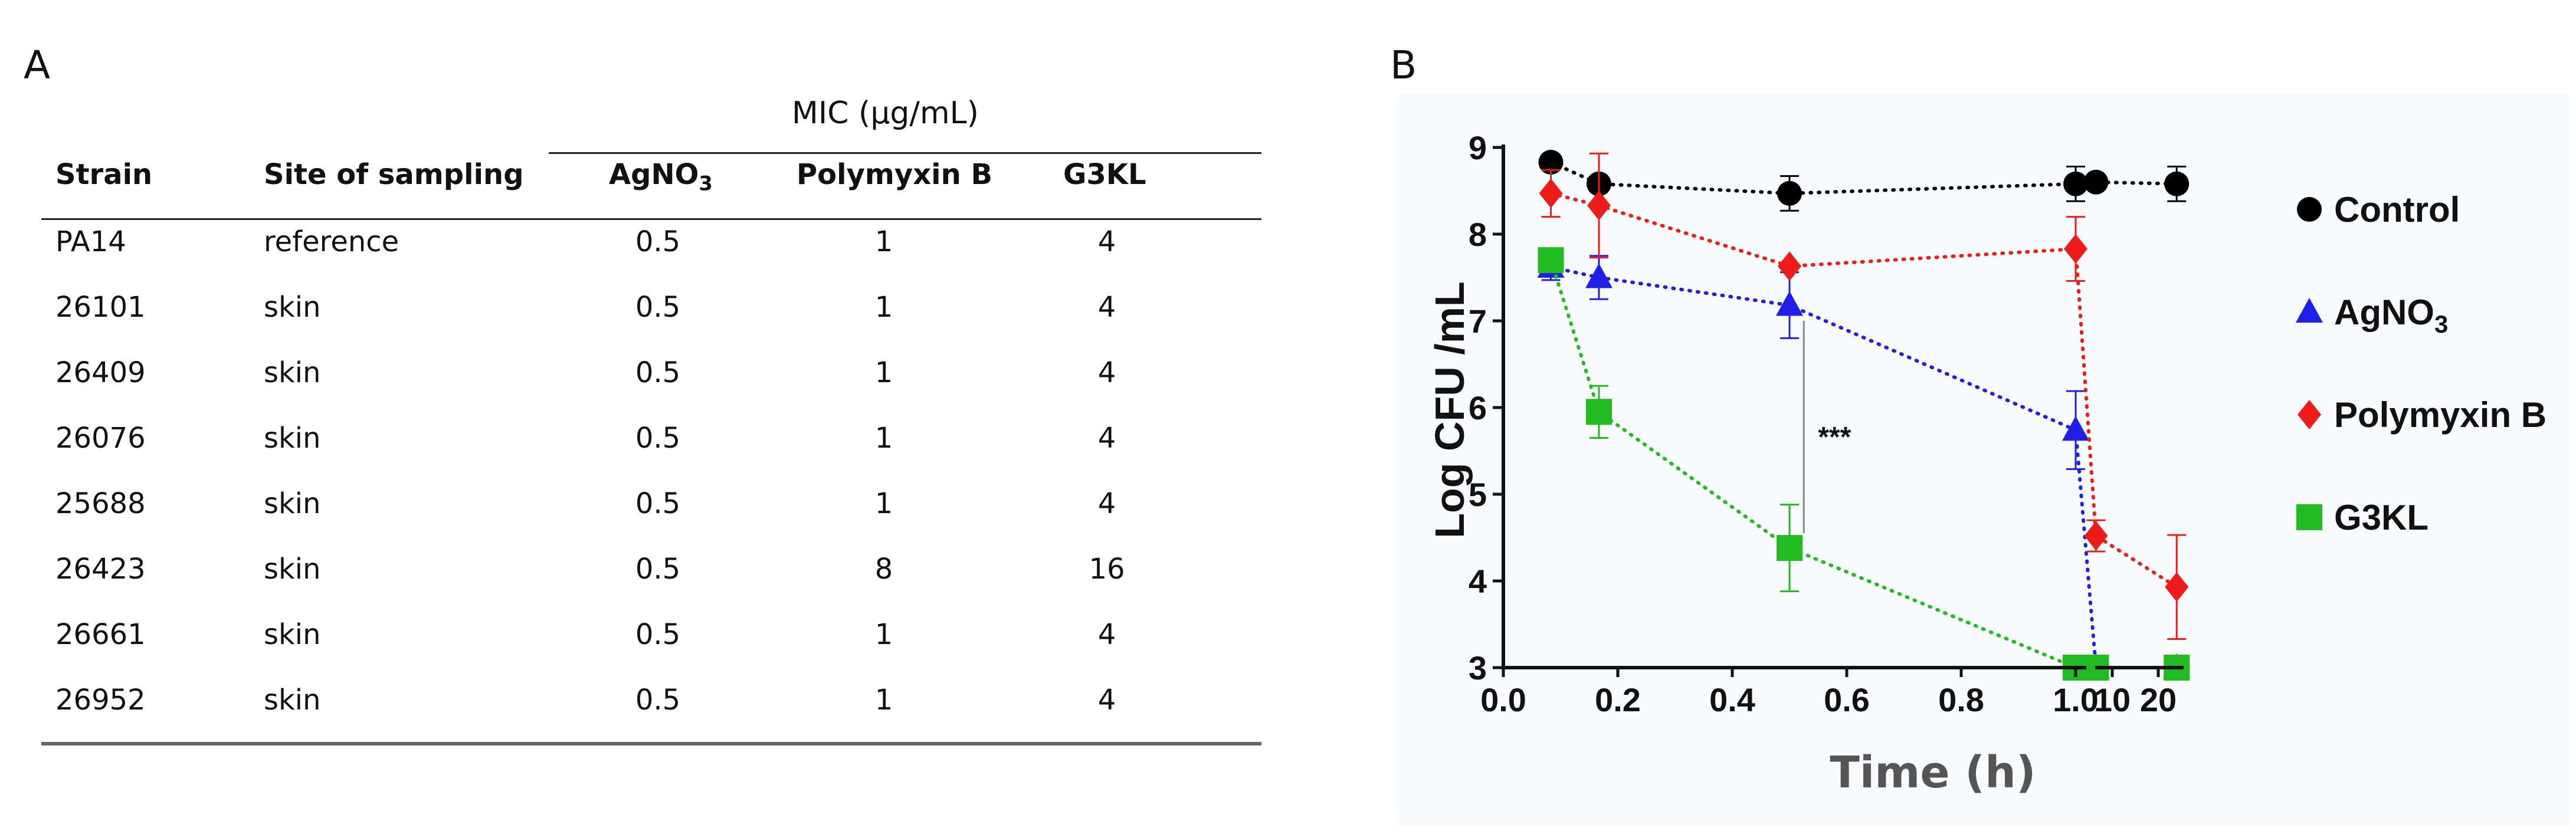  I want to click on legend-label-agno3: AgNO3, so click(2391, 315).